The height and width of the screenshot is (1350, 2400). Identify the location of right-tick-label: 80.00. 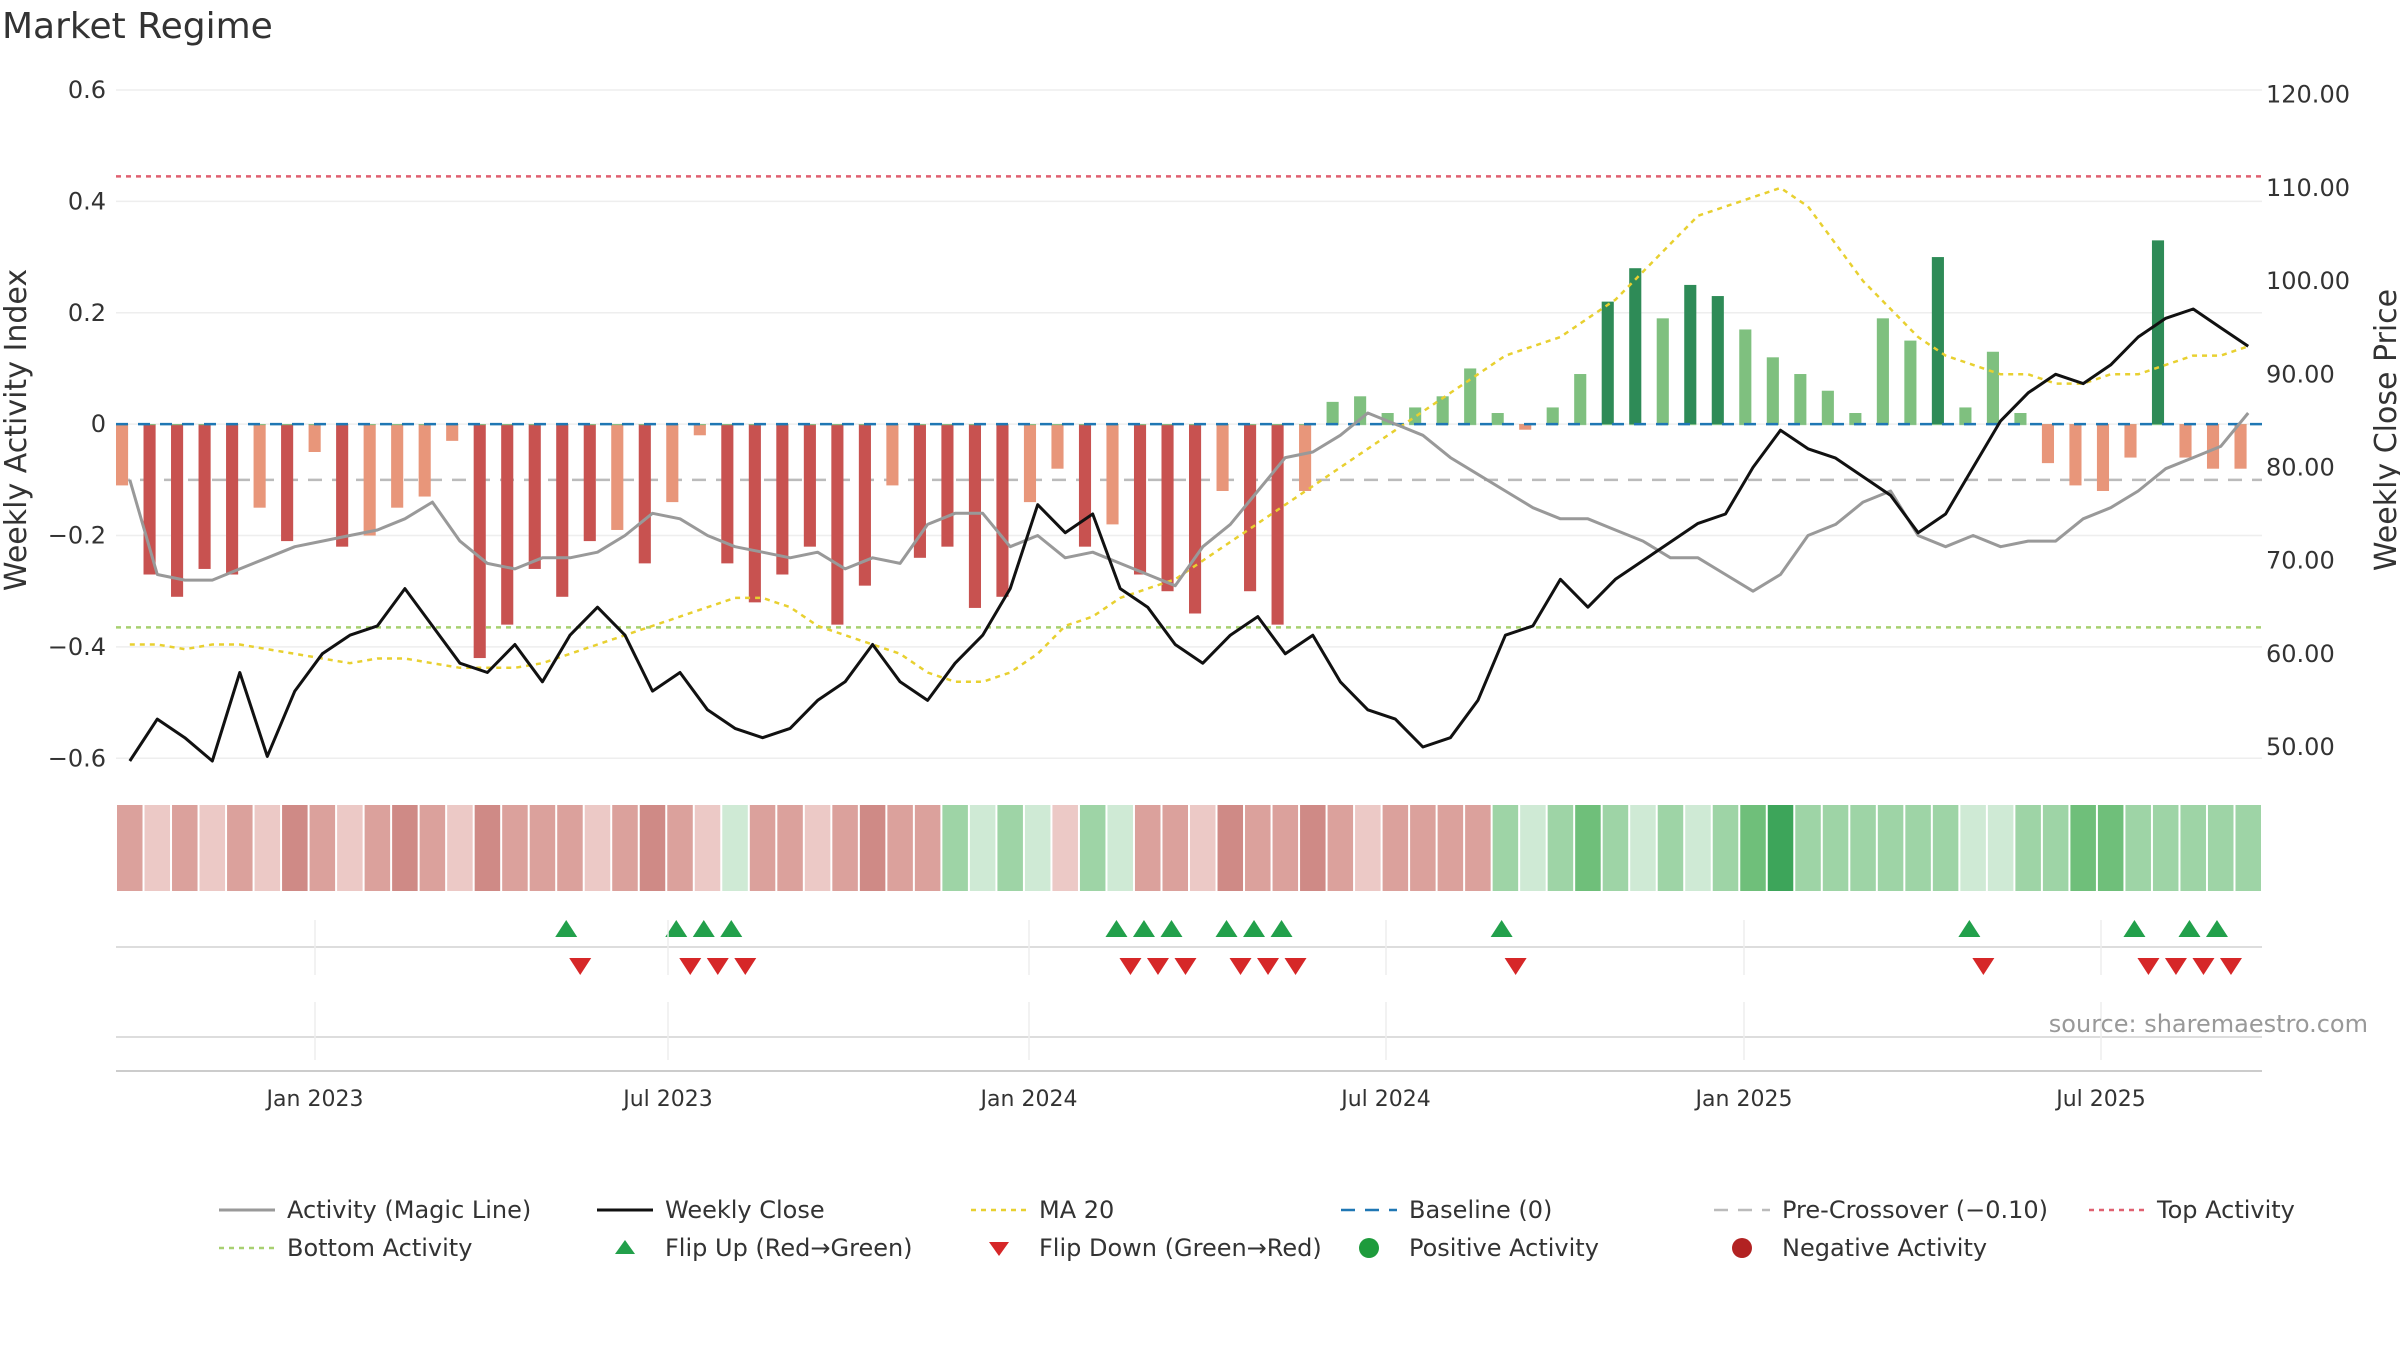
(2300, 467).